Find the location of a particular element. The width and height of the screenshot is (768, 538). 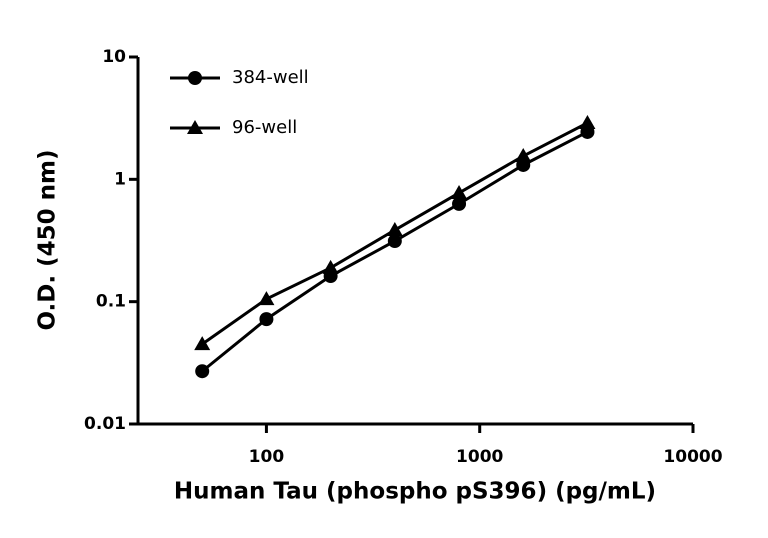

x-tick-label: 1000 is located at coordinates (479, 457).